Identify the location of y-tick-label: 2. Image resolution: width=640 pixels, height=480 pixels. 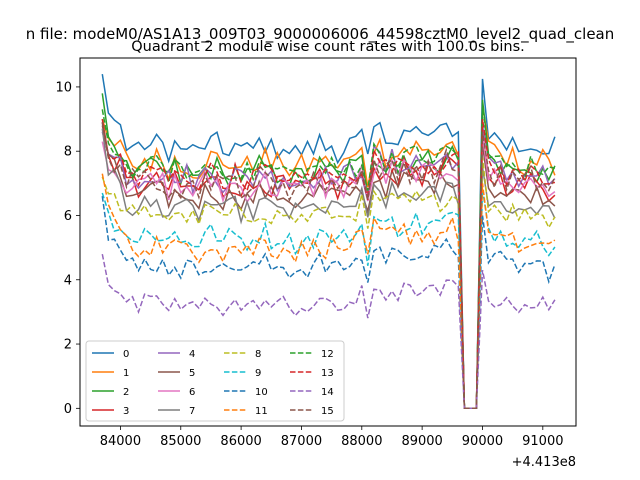
(68, 345).